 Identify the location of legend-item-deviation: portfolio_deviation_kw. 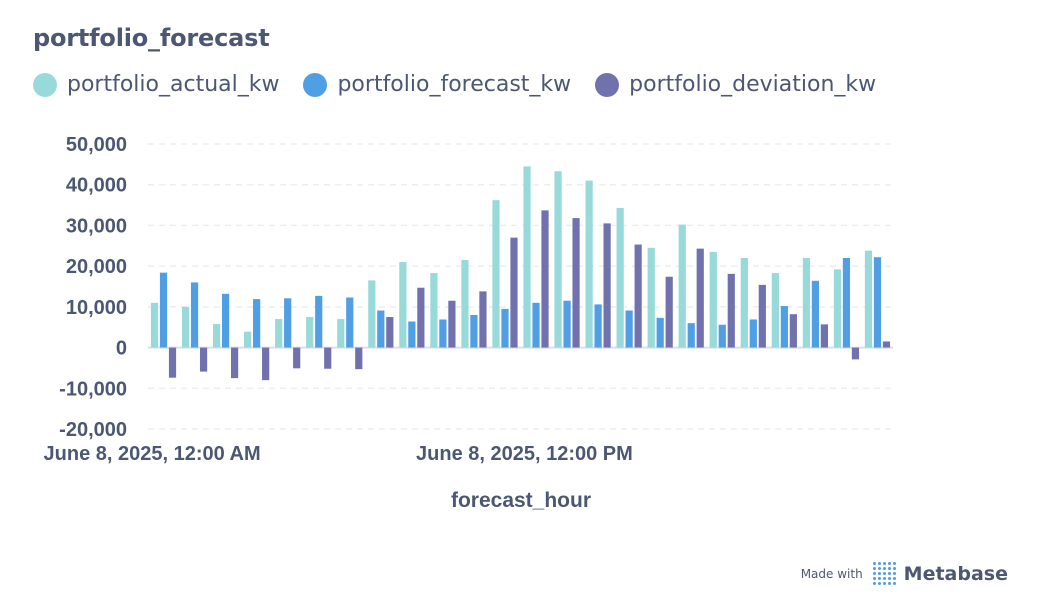
(735, 84).